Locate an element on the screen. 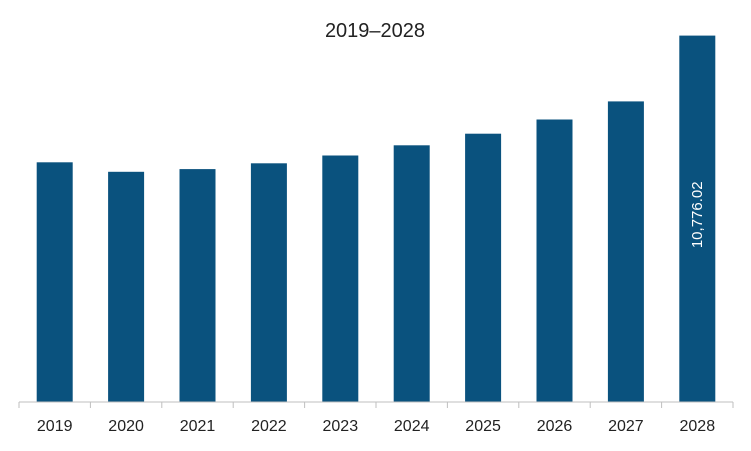 The image size is (751, 451). bar-2021 is located at coordinates (197, 285).